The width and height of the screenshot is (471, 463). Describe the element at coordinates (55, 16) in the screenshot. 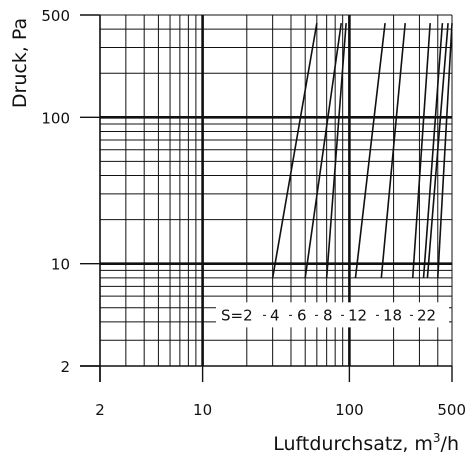

I see `y-tick-label: 500` at that location.